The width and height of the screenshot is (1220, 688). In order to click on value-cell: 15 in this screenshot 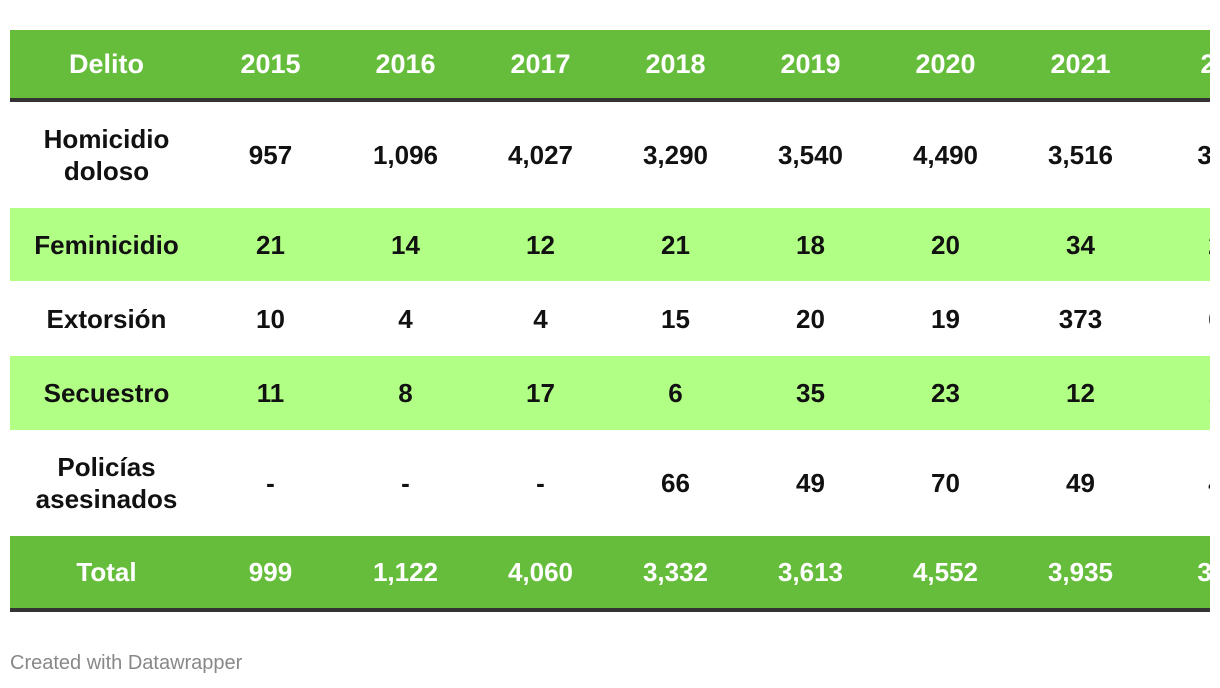, I will do `click(675, 318)`.